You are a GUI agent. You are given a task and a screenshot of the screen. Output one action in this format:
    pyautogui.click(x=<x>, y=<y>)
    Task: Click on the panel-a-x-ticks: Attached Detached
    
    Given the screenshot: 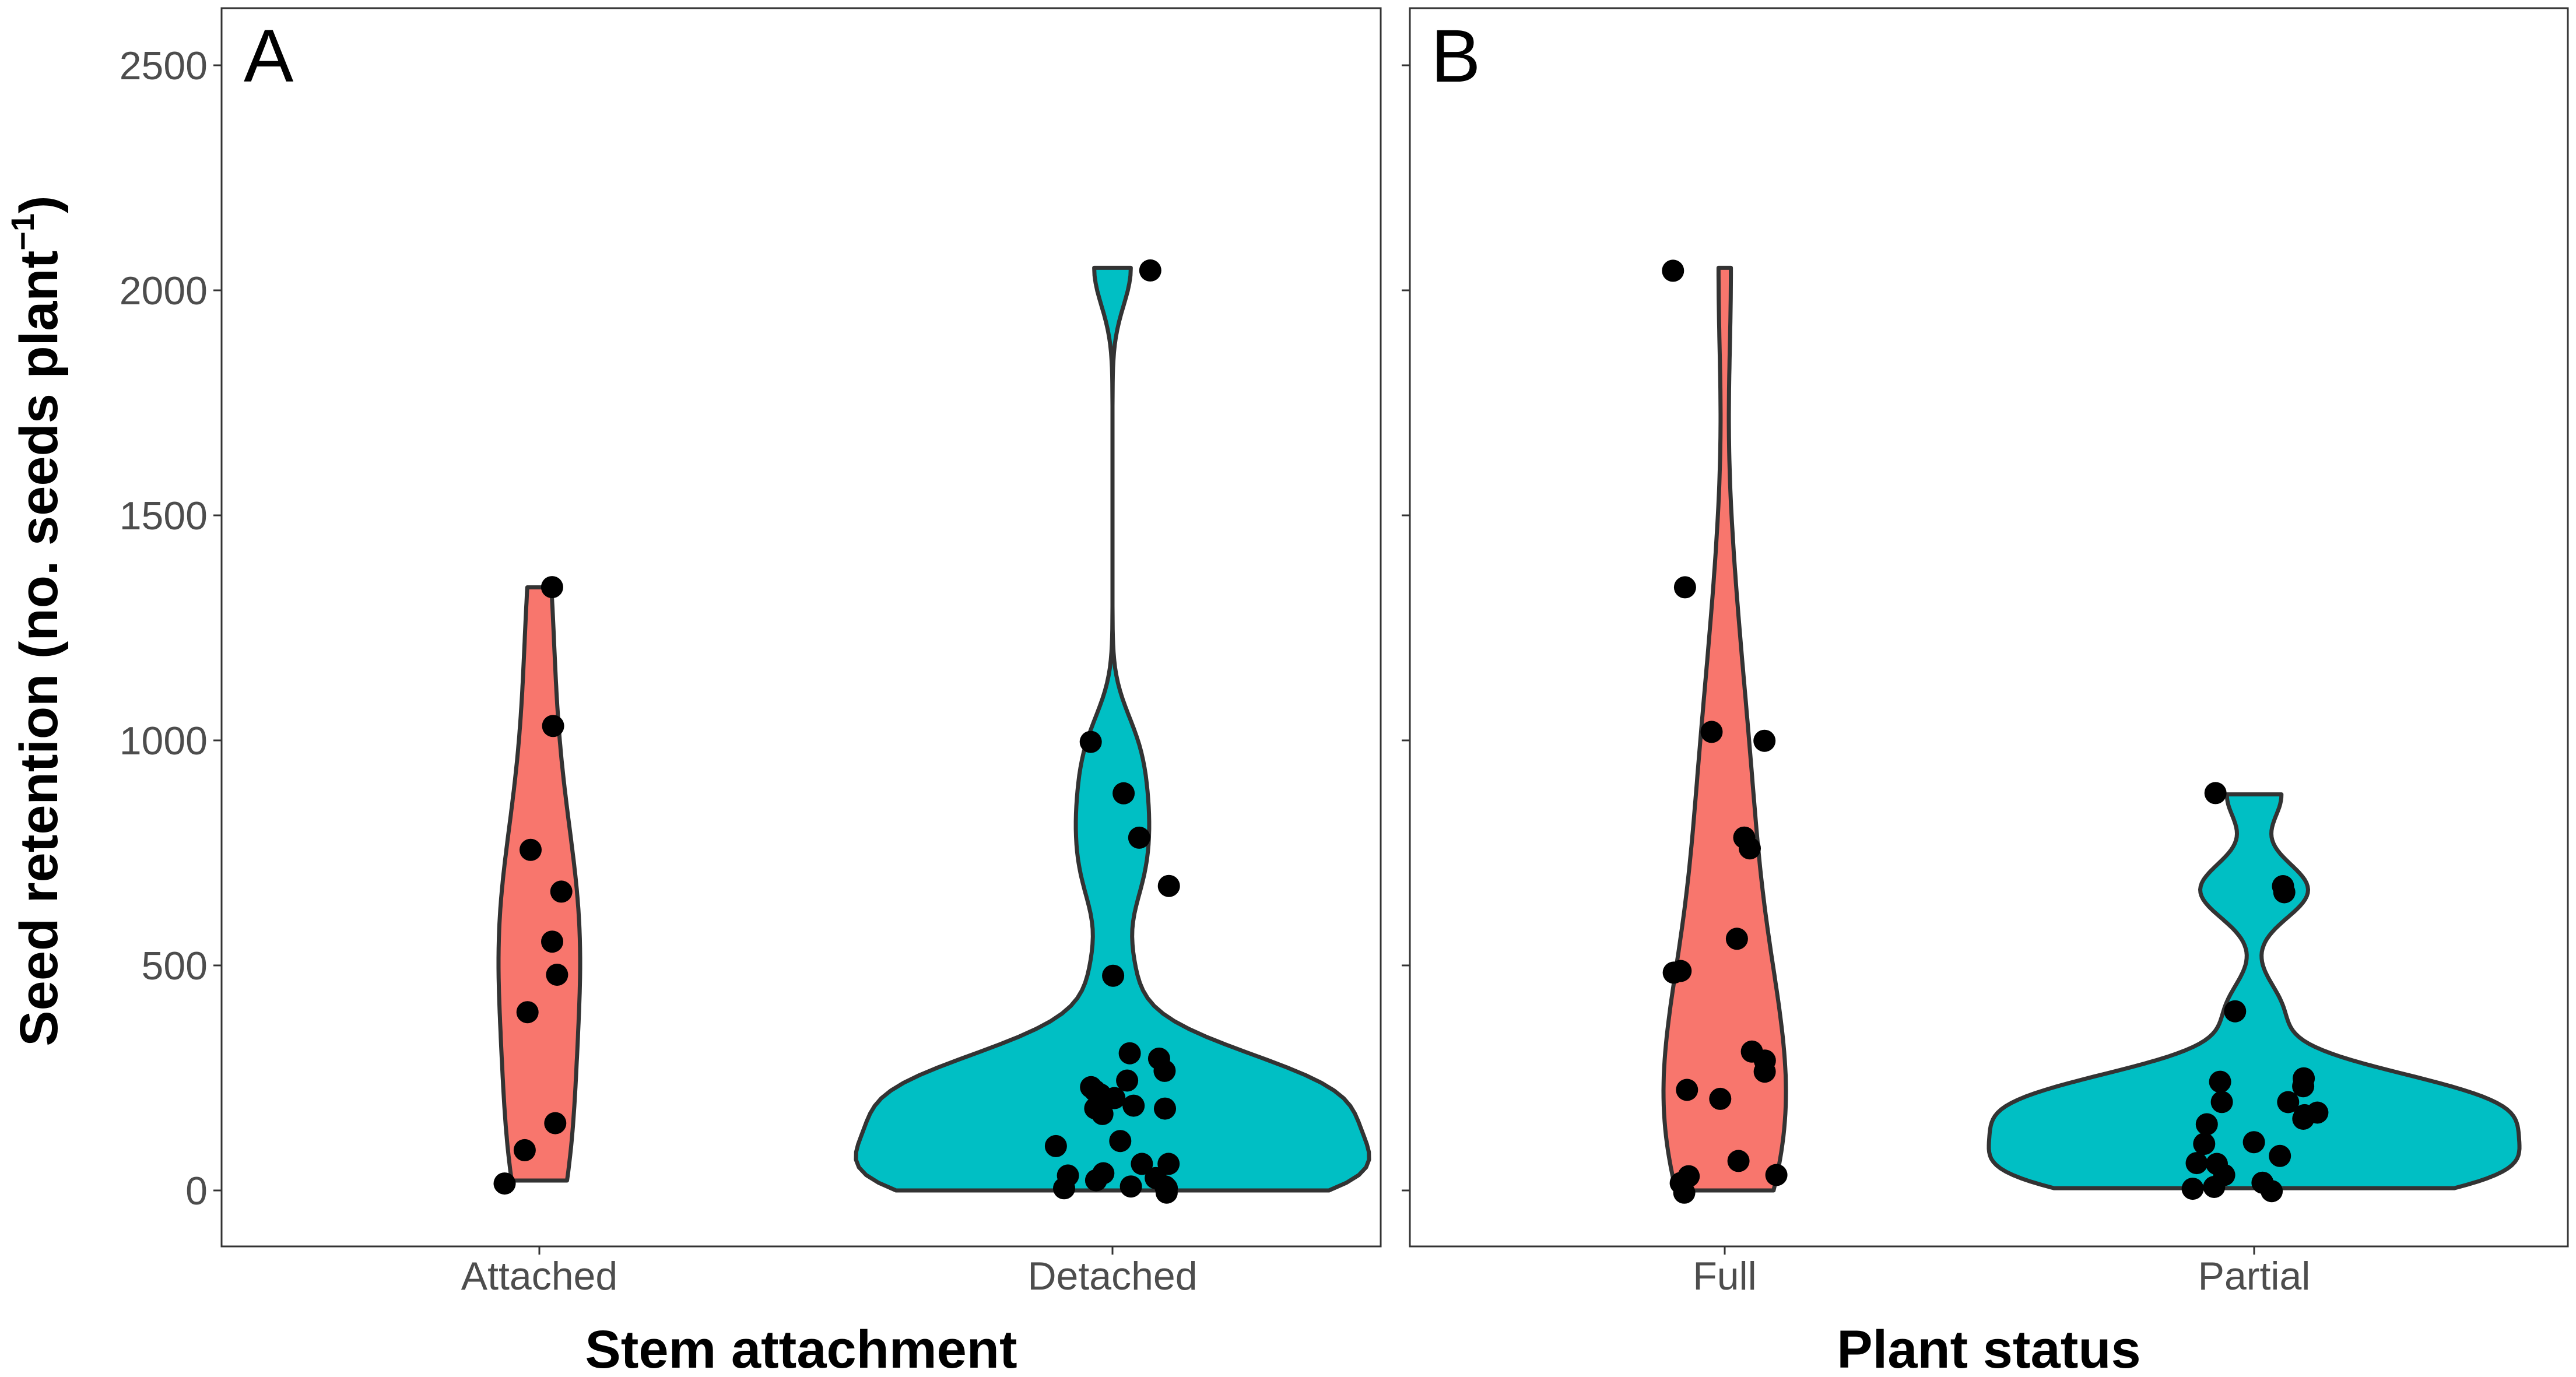 What is the action you would take?
    pyautogui.click(x=829, y=1272)
    